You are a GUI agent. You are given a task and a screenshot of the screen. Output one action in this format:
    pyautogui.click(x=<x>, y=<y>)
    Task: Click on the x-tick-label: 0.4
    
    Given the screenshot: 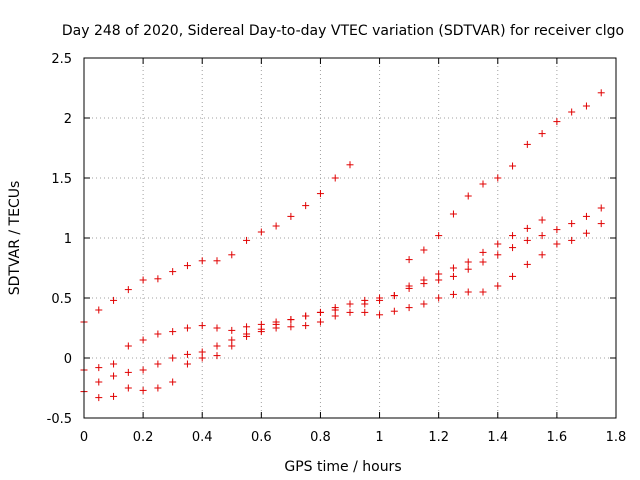 What is the action you would take?
    pyautogui.click(x=202, y=437)
    